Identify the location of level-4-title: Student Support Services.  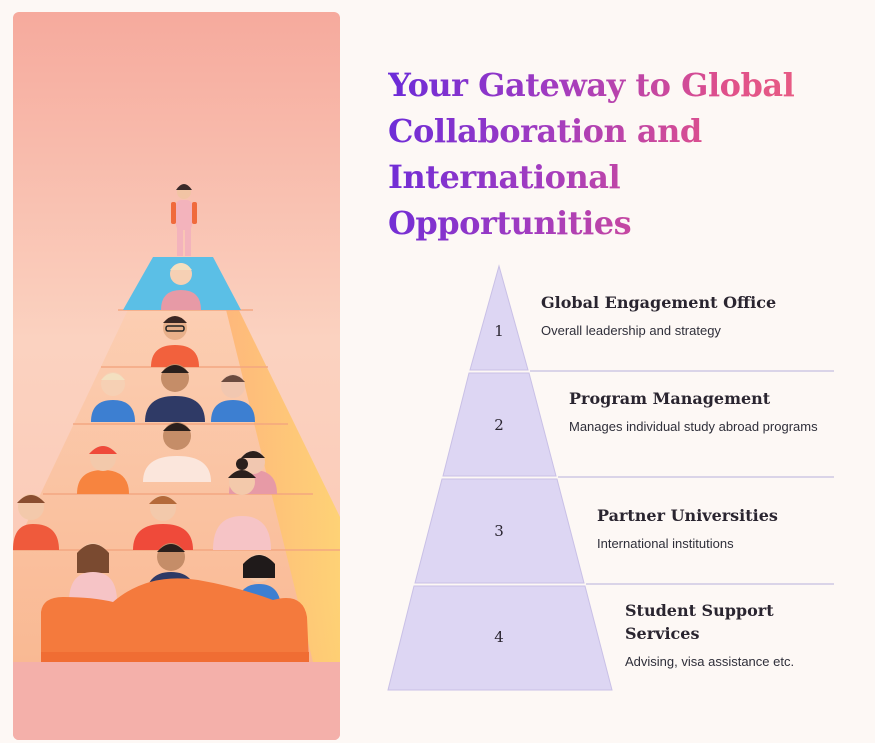
(699, 622).